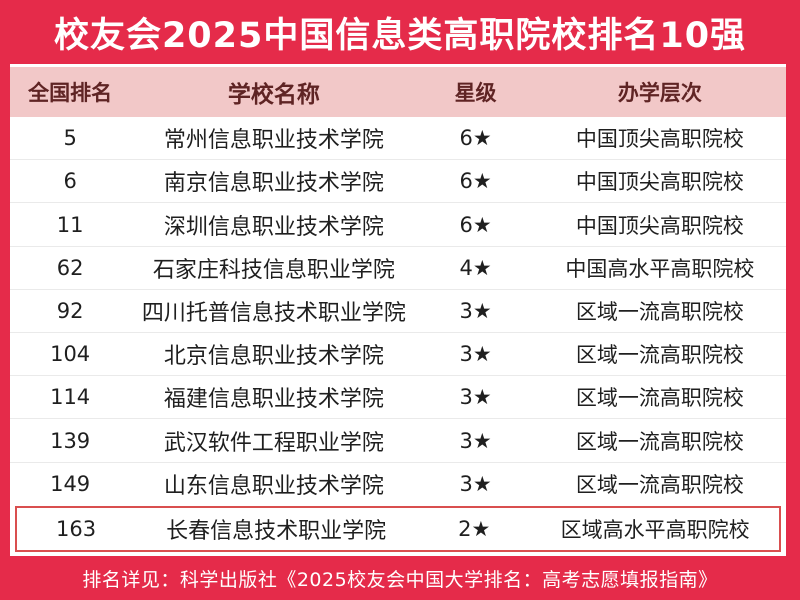 The height and width of the screenshot is (600, 800). I want to click on rank-cell: 114, so click(70, 397).